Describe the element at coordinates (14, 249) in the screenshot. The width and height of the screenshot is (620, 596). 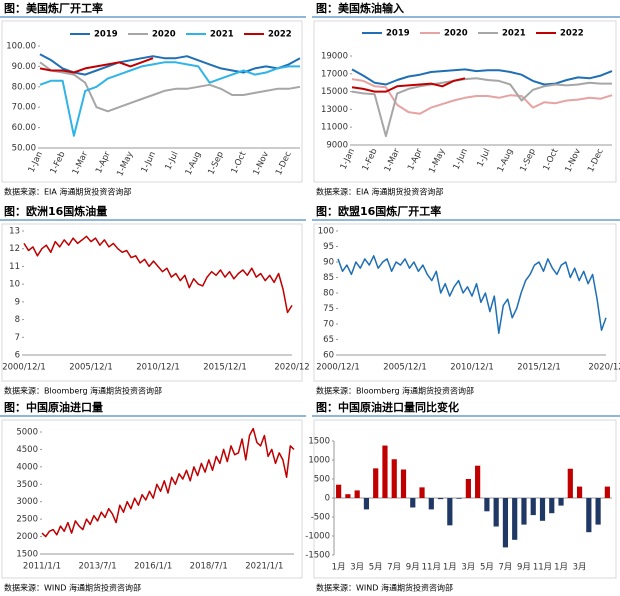
I see `y-tick-label: 12` at that location.